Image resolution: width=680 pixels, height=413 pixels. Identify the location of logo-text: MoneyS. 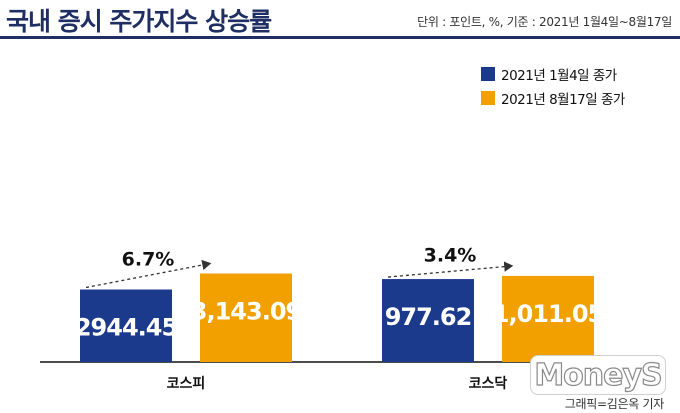
(599, 375).